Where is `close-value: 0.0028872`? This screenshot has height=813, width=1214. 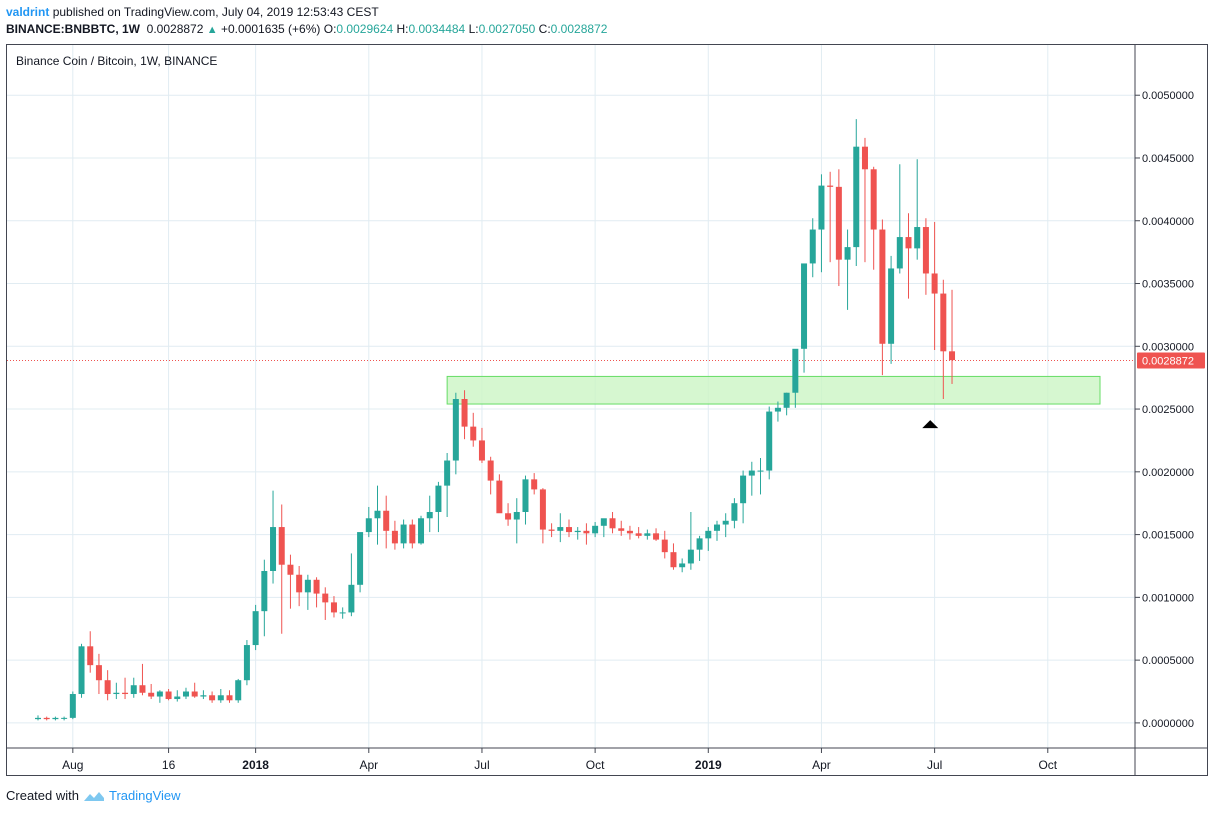 close-value: 0.0028872 is located at coordinates (579, 29).